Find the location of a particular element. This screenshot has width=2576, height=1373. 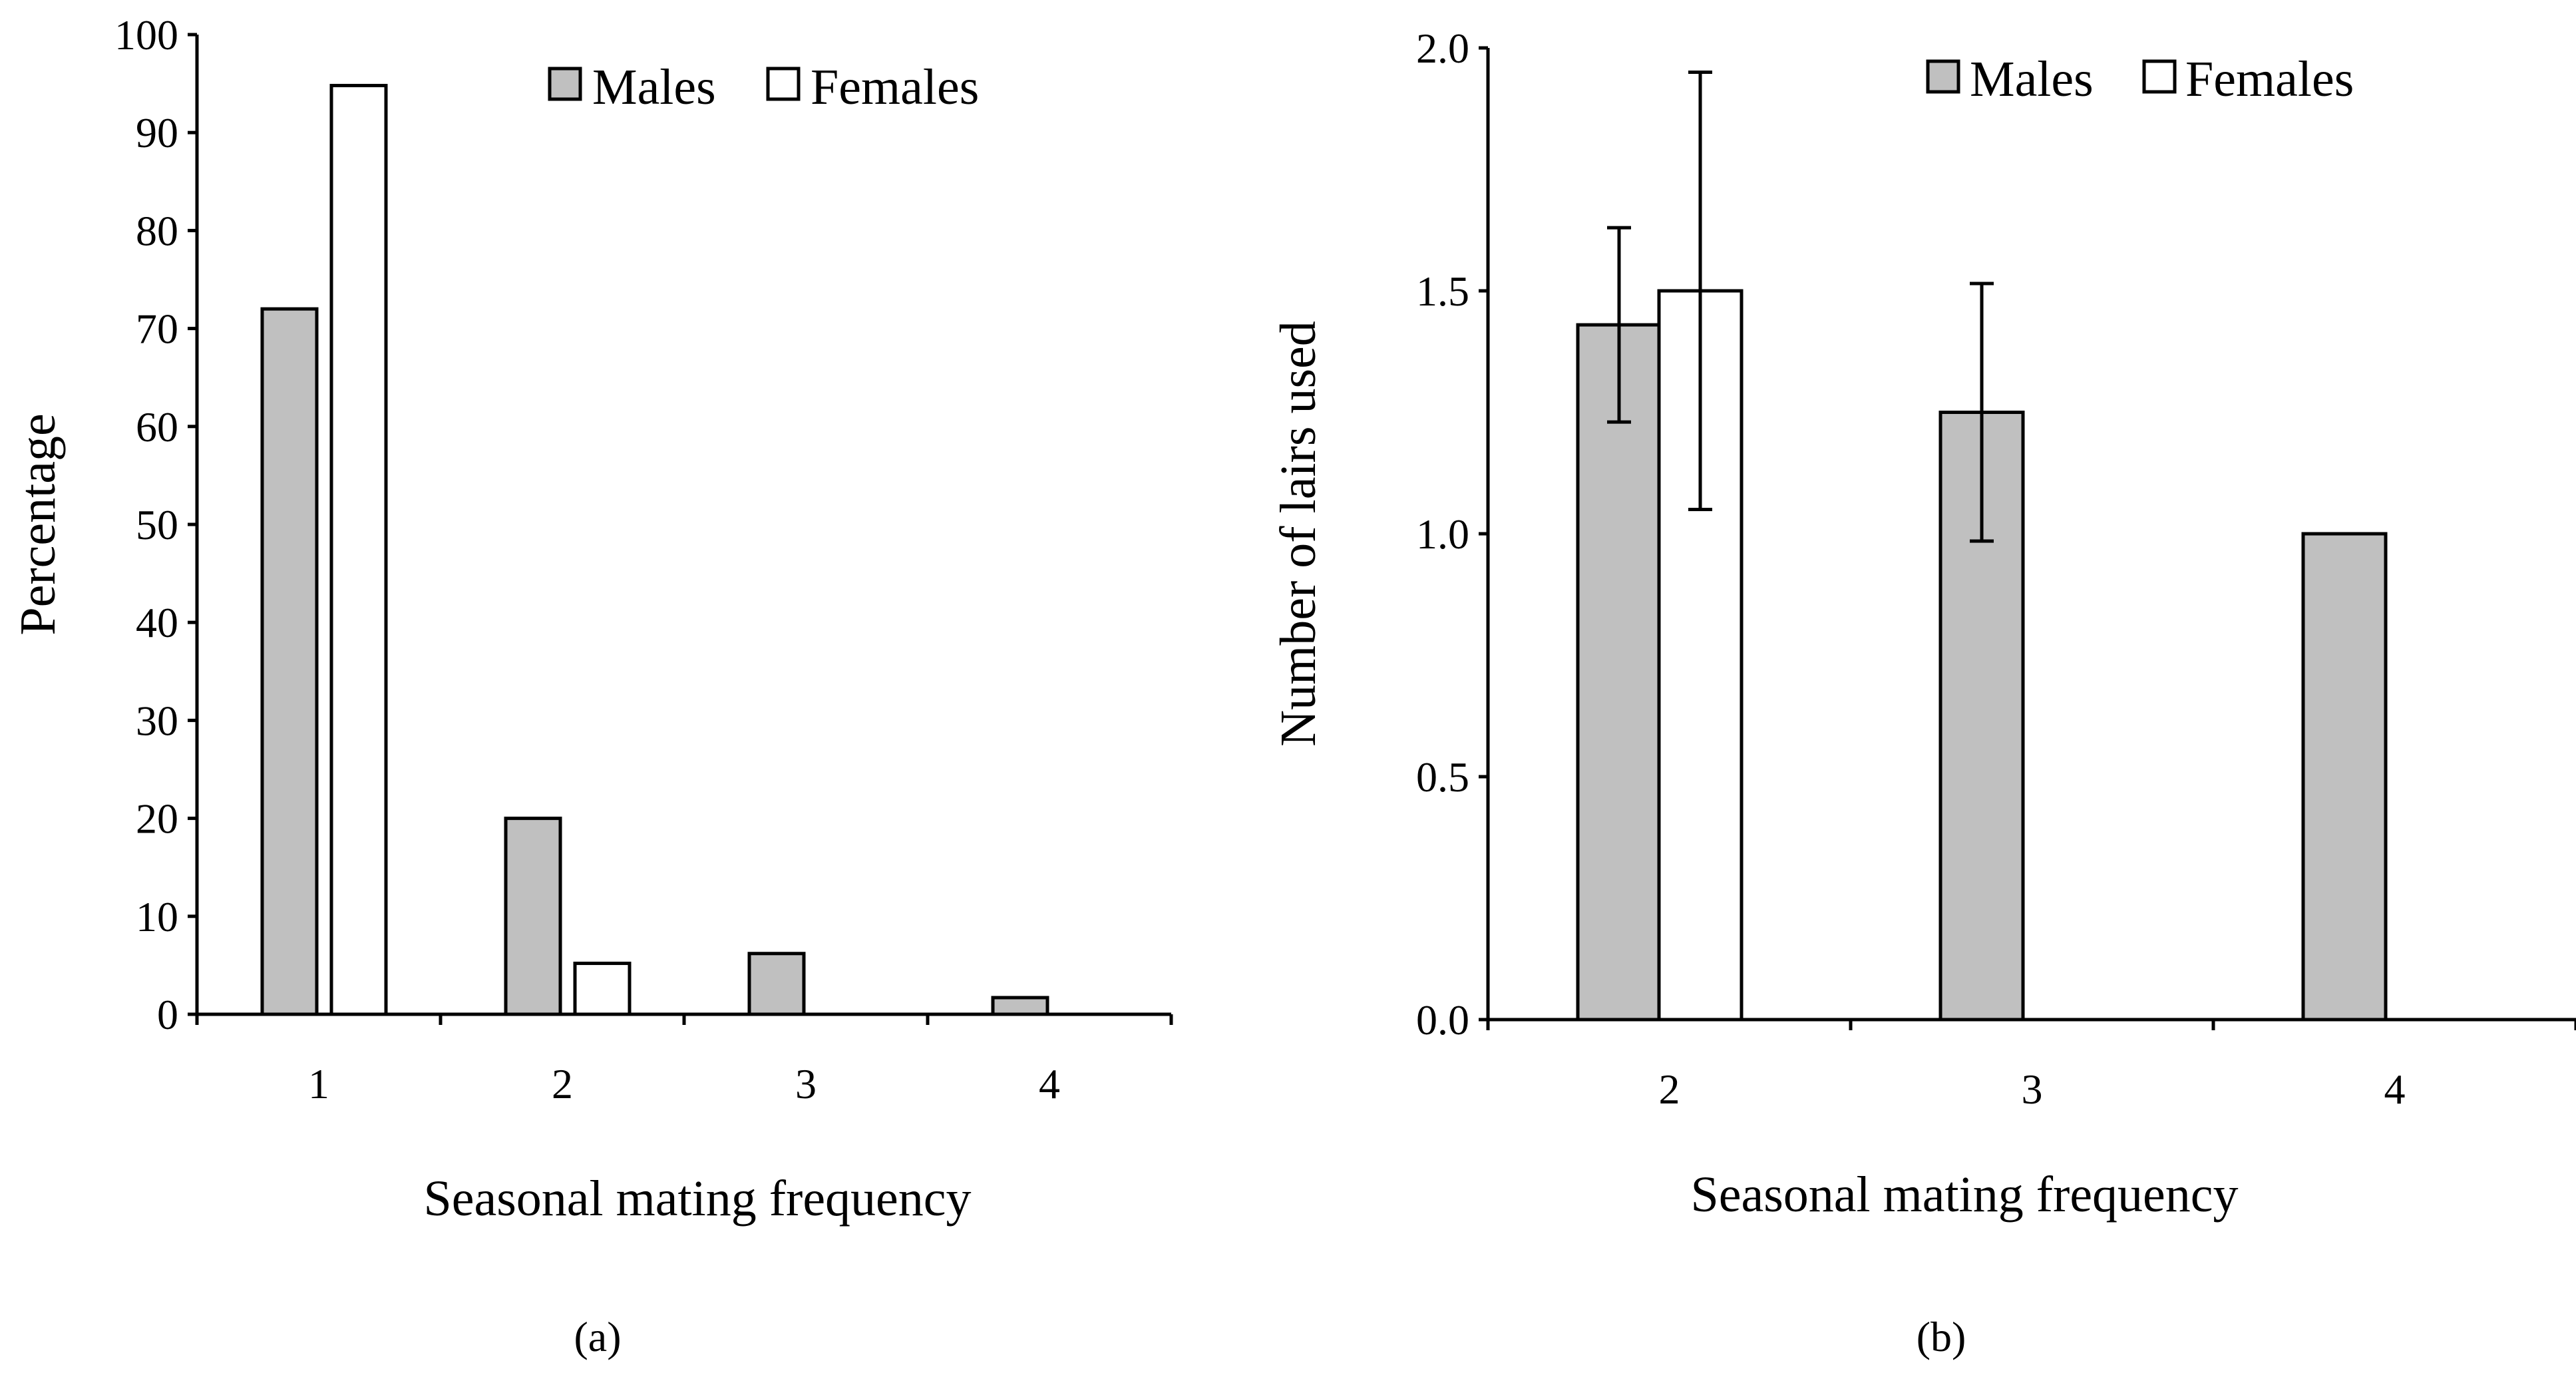

panel-b-x-ticks: 2 3 4 is located at coordinates (2031, 1066).